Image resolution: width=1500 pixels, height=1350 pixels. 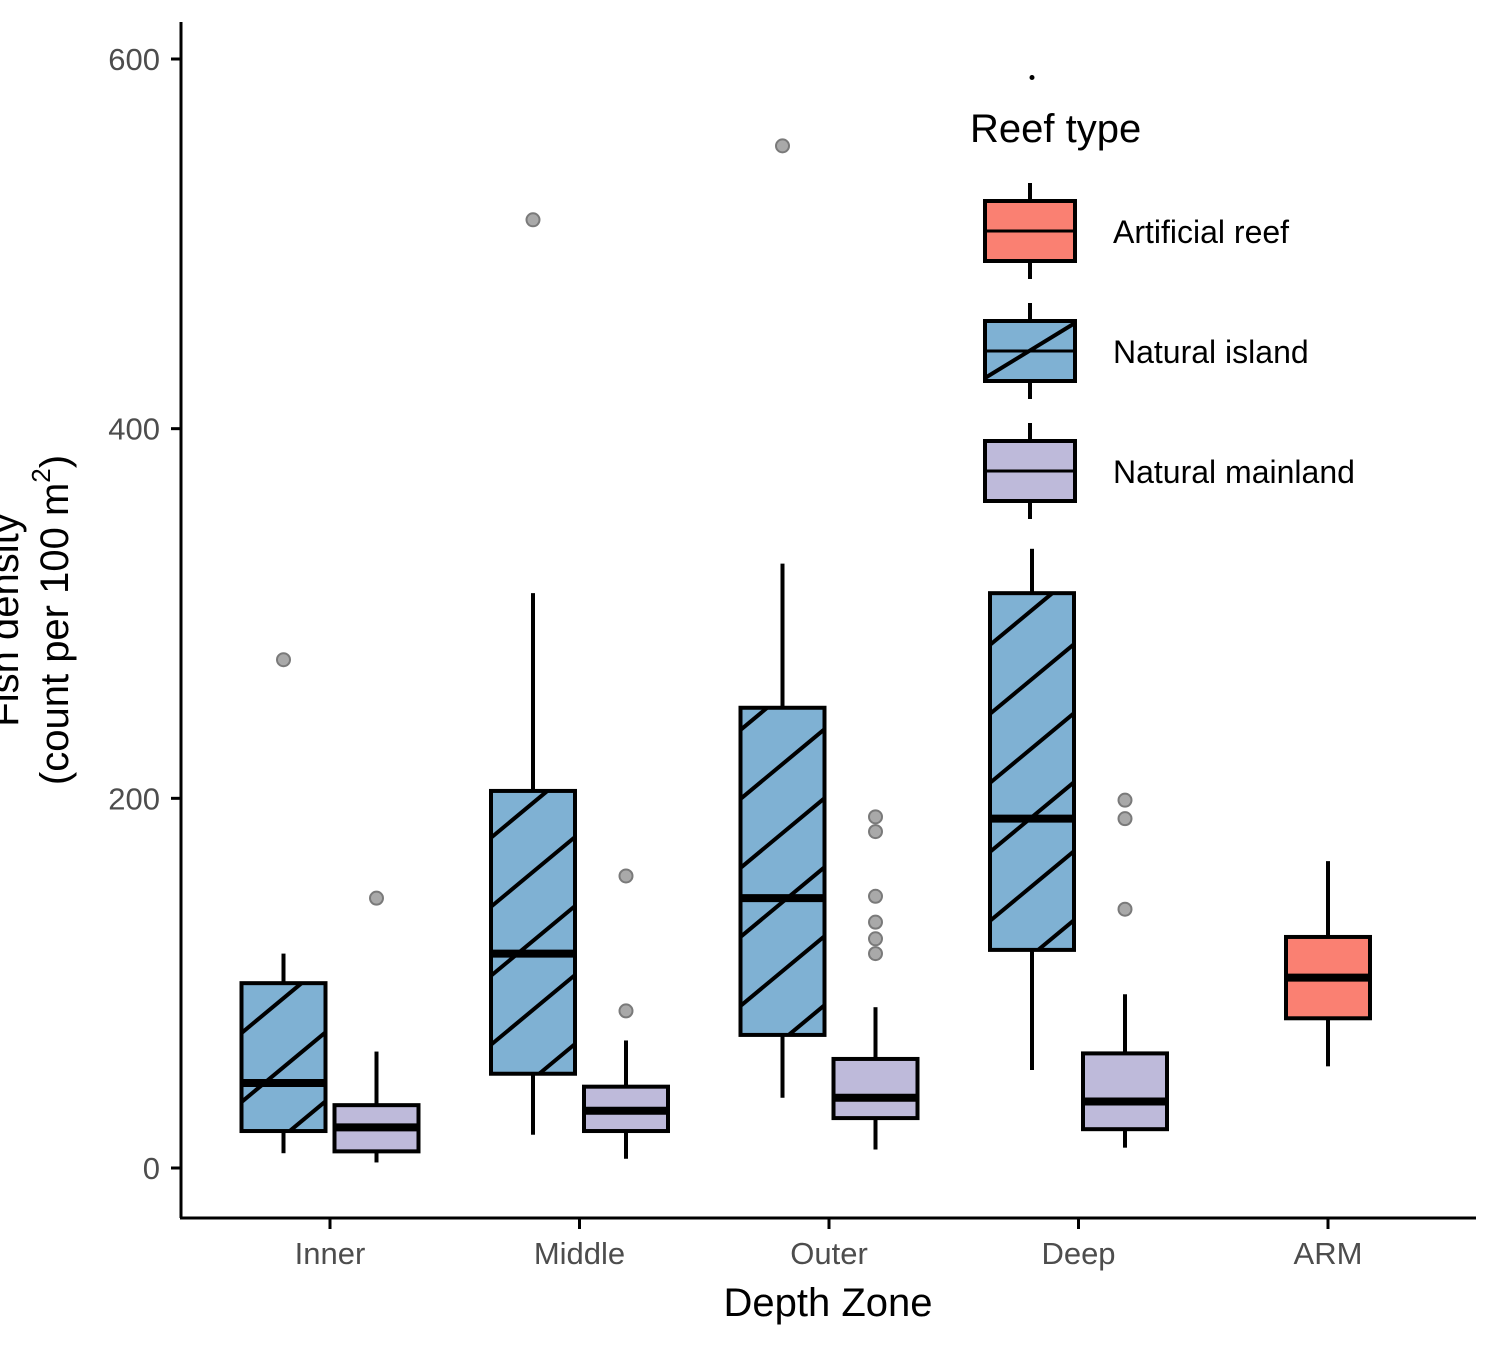 What do you see at coordinates (55, 634) in the screenshot?
I see `y-axis-title-prefix: (count per 100 m` at bounding box center [55, 634].